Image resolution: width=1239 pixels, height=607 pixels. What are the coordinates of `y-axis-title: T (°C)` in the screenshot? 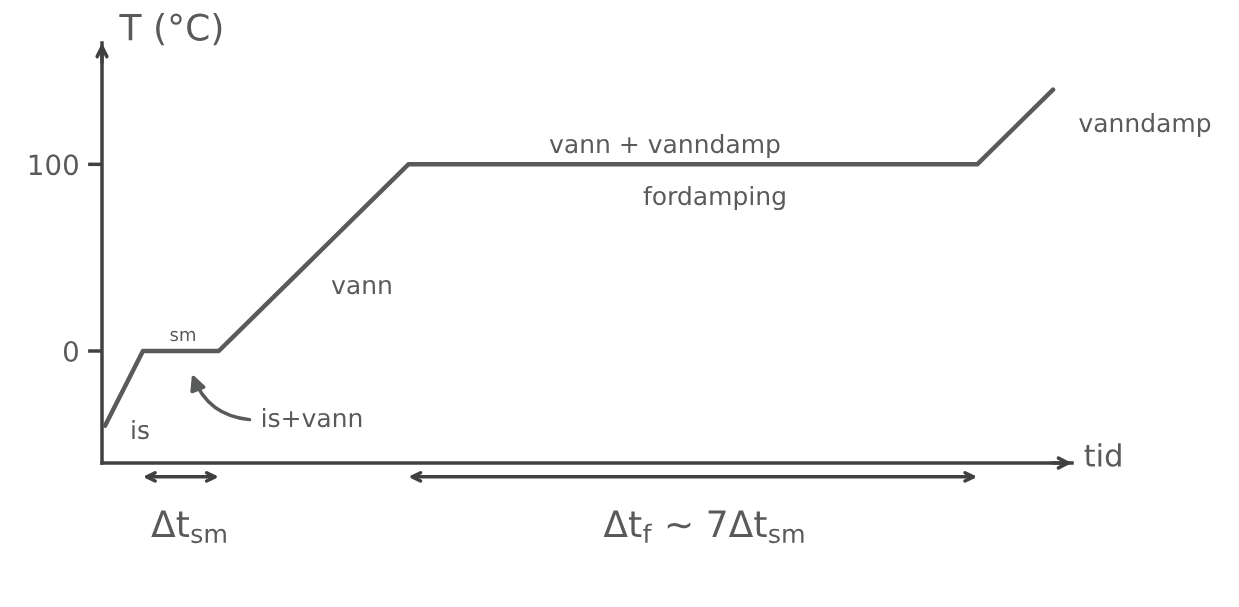 It's located at (170, 29).